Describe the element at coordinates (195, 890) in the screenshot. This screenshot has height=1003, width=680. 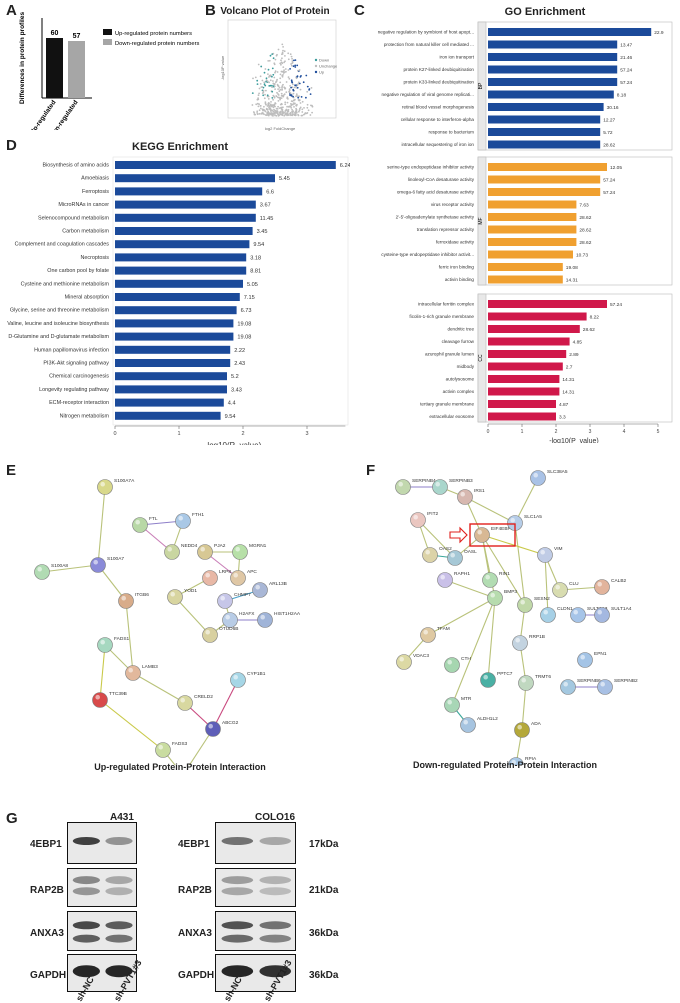
I see `wb-label-rap2b-colo16: RAP2B` at that location.